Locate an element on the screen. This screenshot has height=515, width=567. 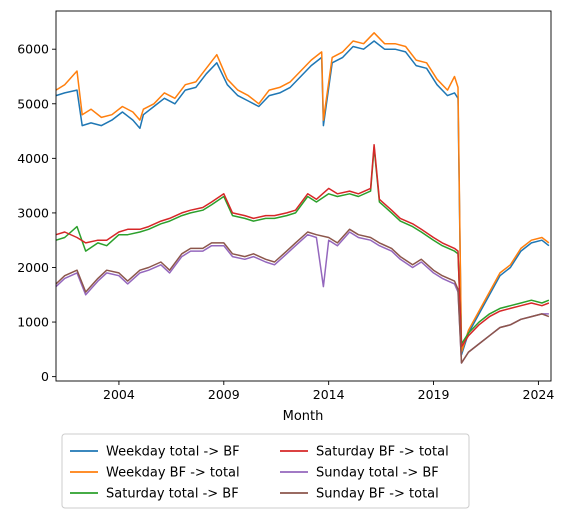
y-tick-label: 2000 is located at coordinates (33, 267).